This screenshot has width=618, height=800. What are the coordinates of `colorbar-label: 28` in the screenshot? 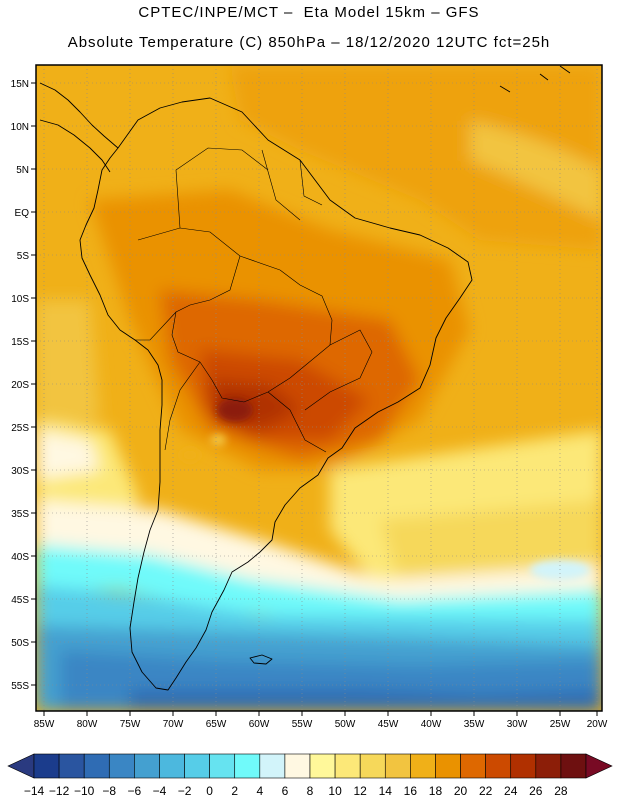 It's located at (561, 791).